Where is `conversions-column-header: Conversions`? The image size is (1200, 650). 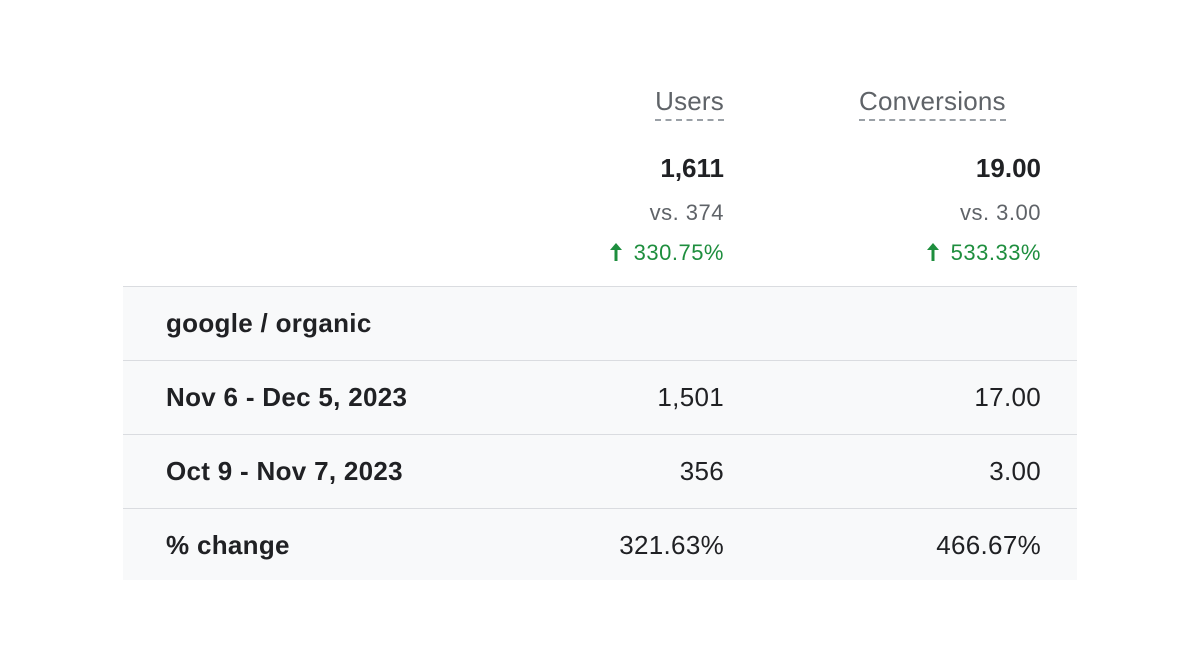
conversions-column-header: Conversions is located at coordinates (932, 103).